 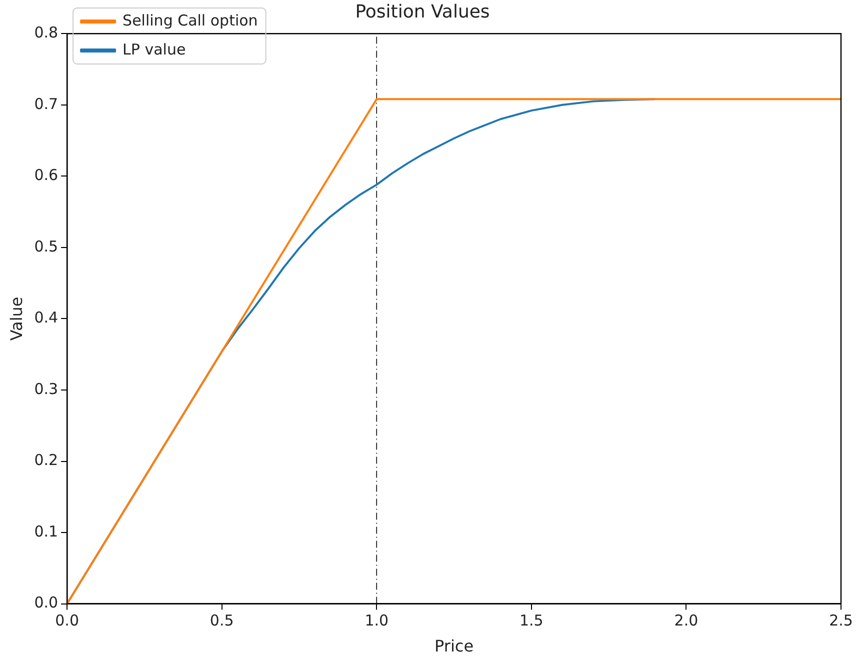 I want to click on y-tick-label: 0.1, so click(x=46, y=531).